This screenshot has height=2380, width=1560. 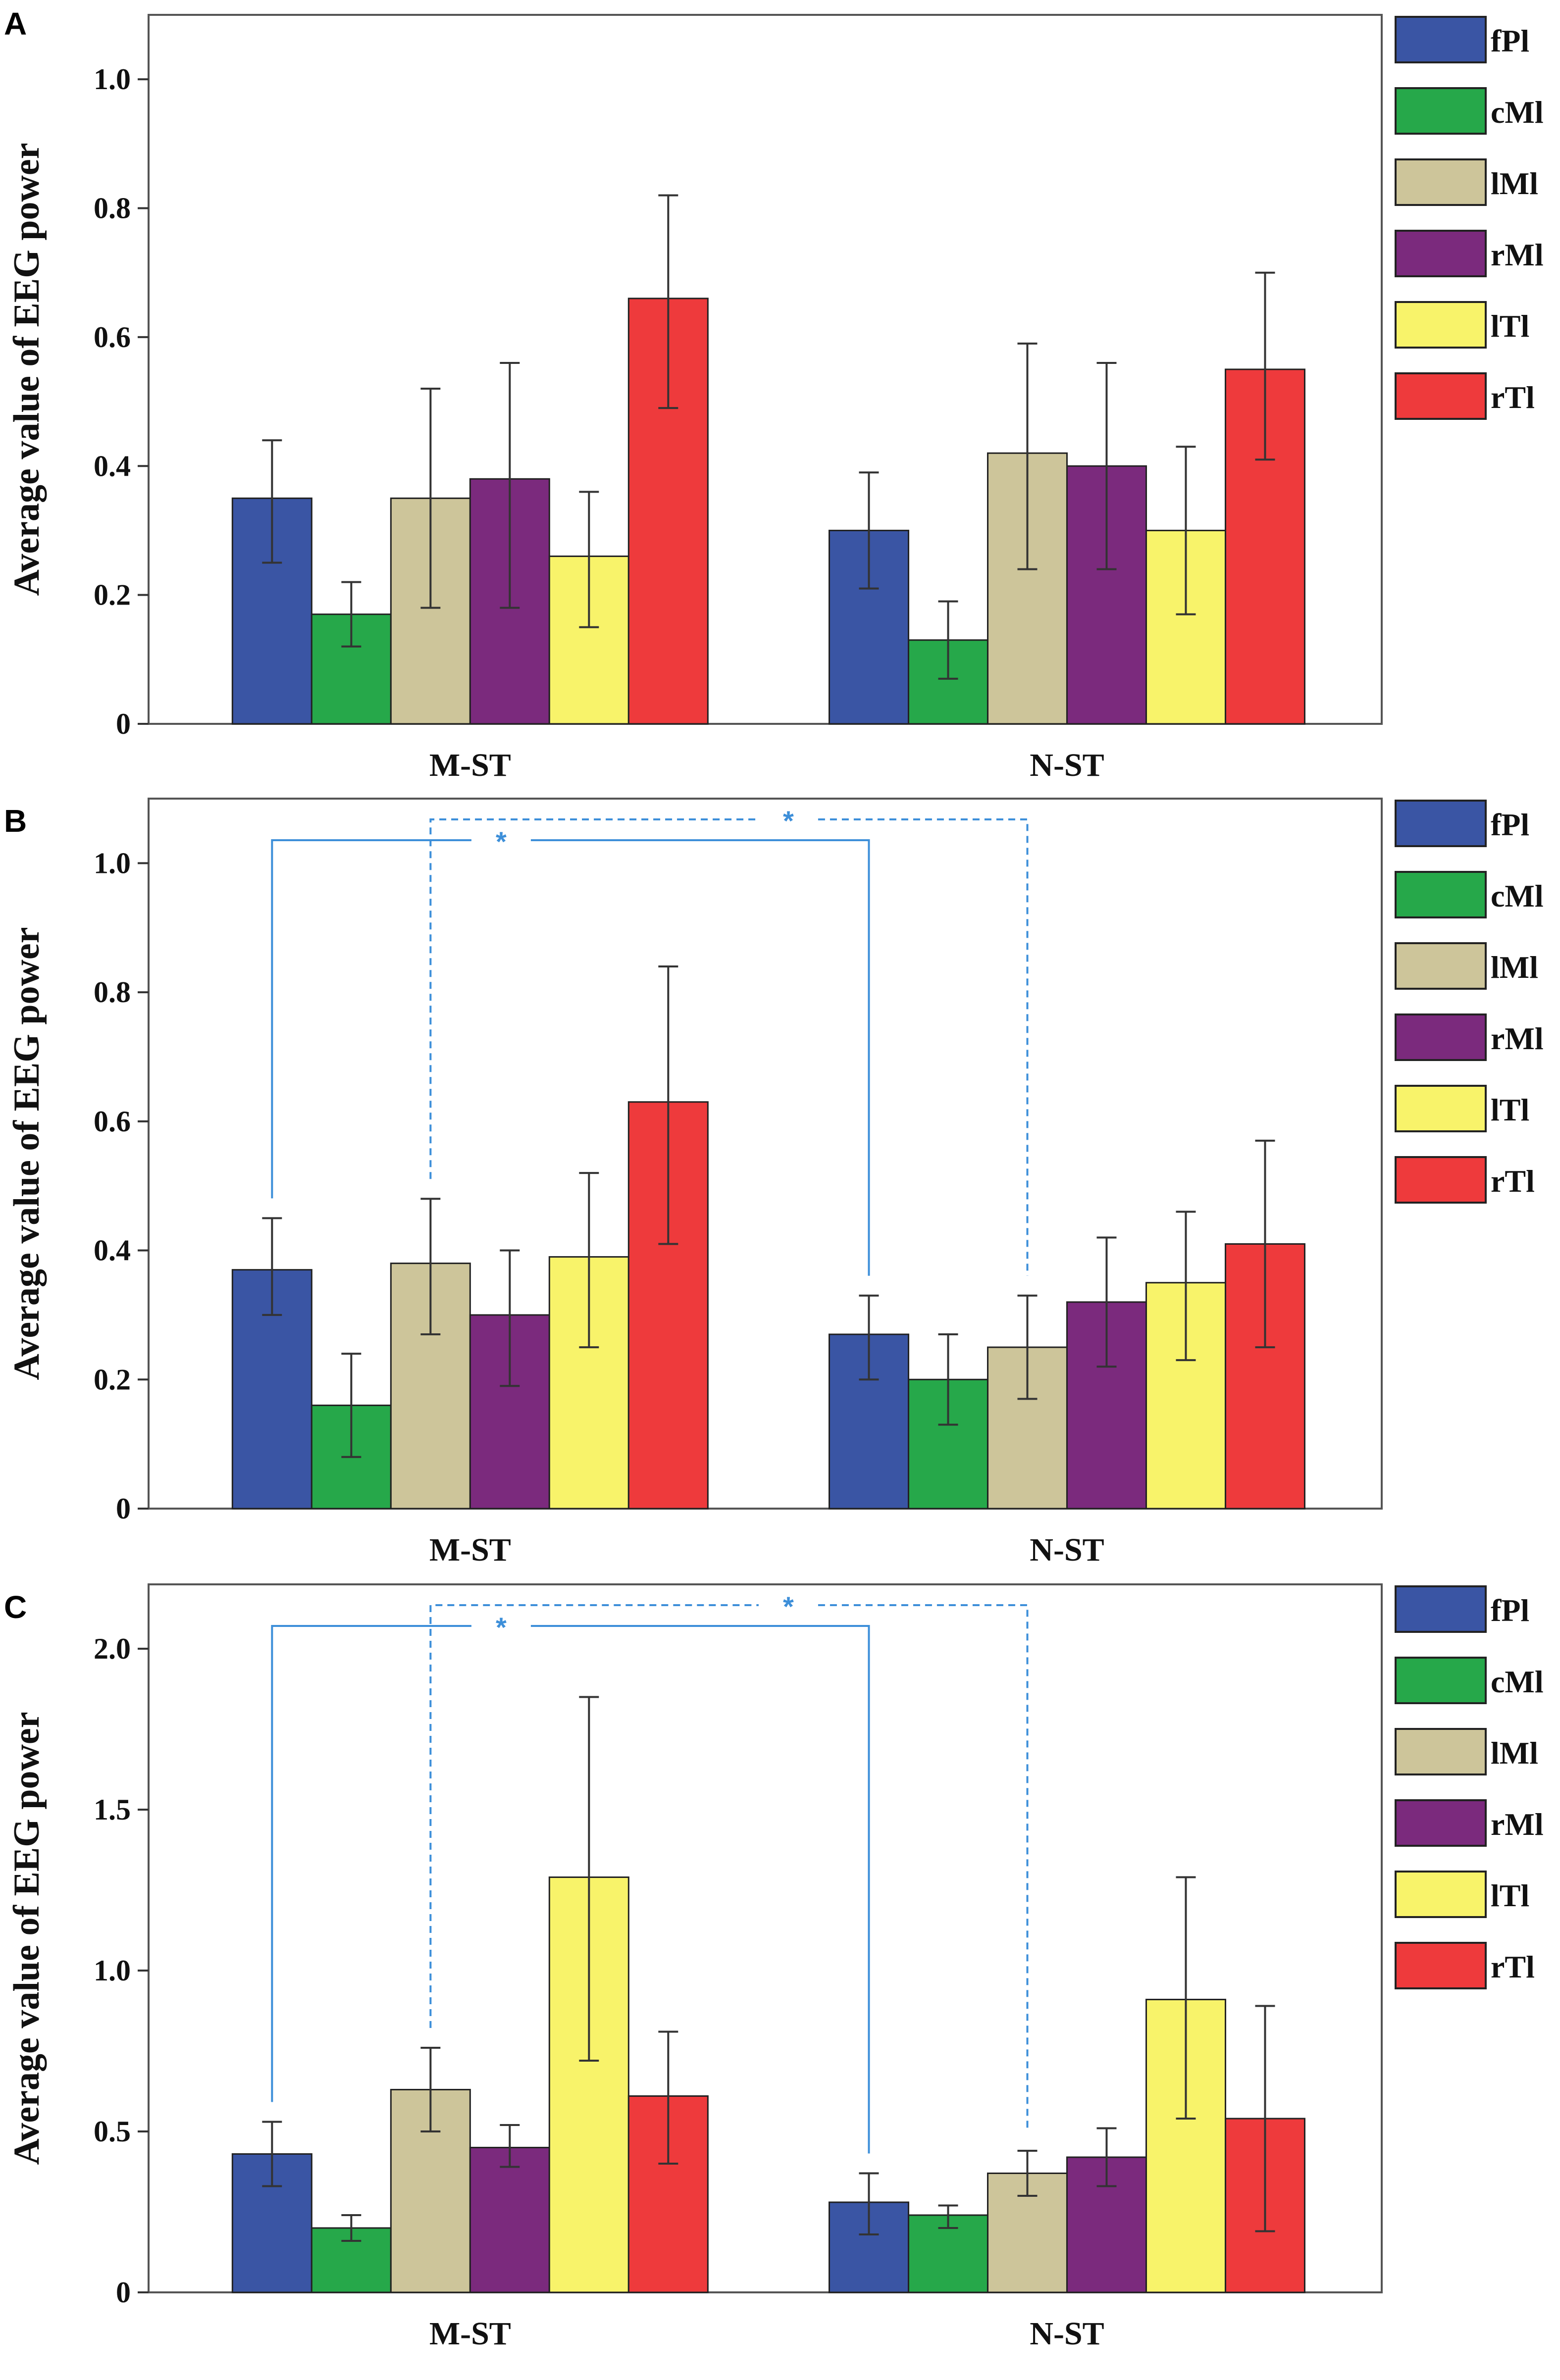 I want to click on y-tick-label: 1.5, so click(x=112, y=1809).